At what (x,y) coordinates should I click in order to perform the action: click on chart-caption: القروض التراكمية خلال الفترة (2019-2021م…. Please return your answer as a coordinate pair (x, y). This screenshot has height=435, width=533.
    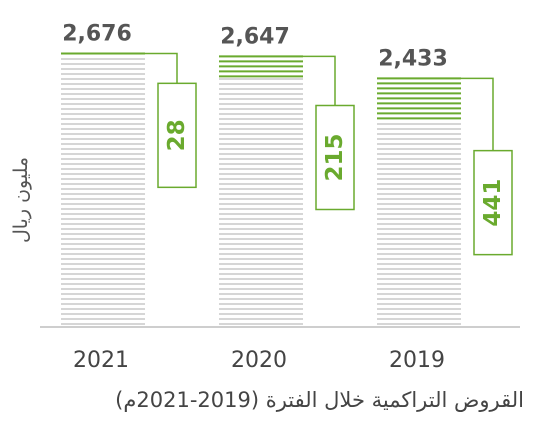
    Looking at the image, I should click on (319, 400).